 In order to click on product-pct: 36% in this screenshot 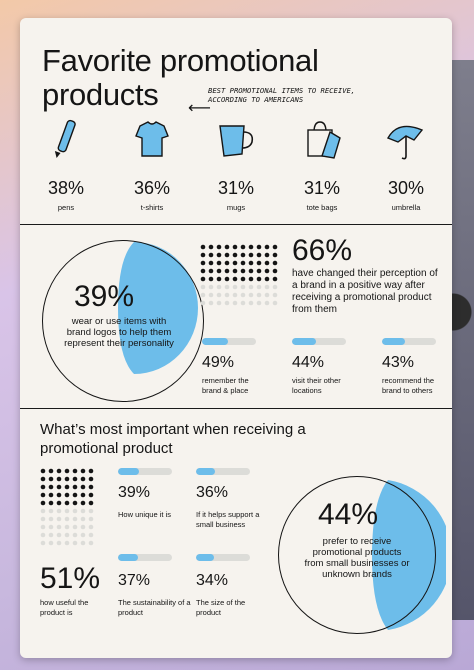, I will do `click(152, 188)`.